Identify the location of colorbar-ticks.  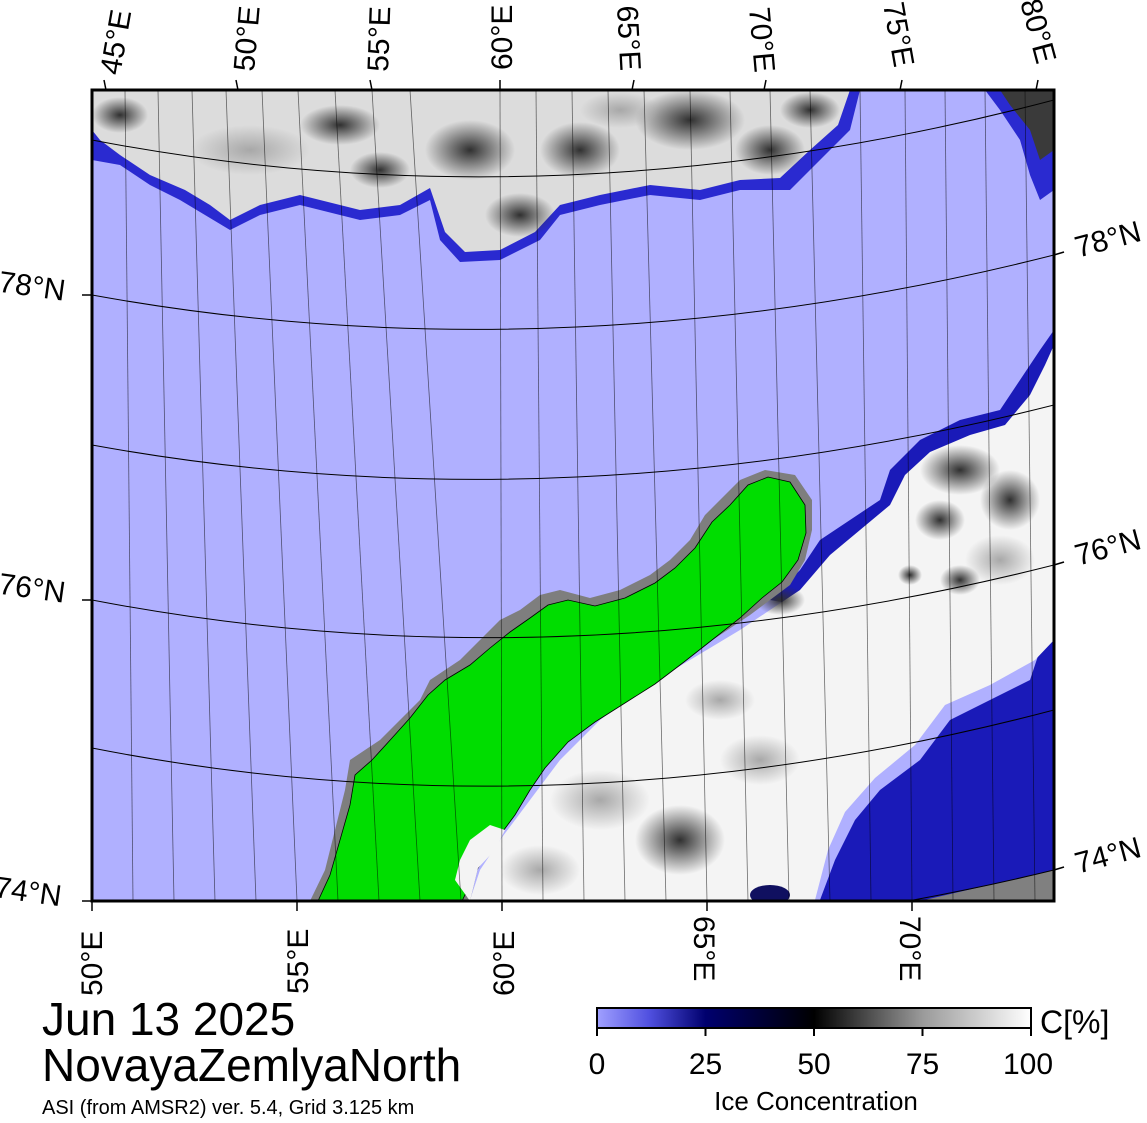
(814, 1032).